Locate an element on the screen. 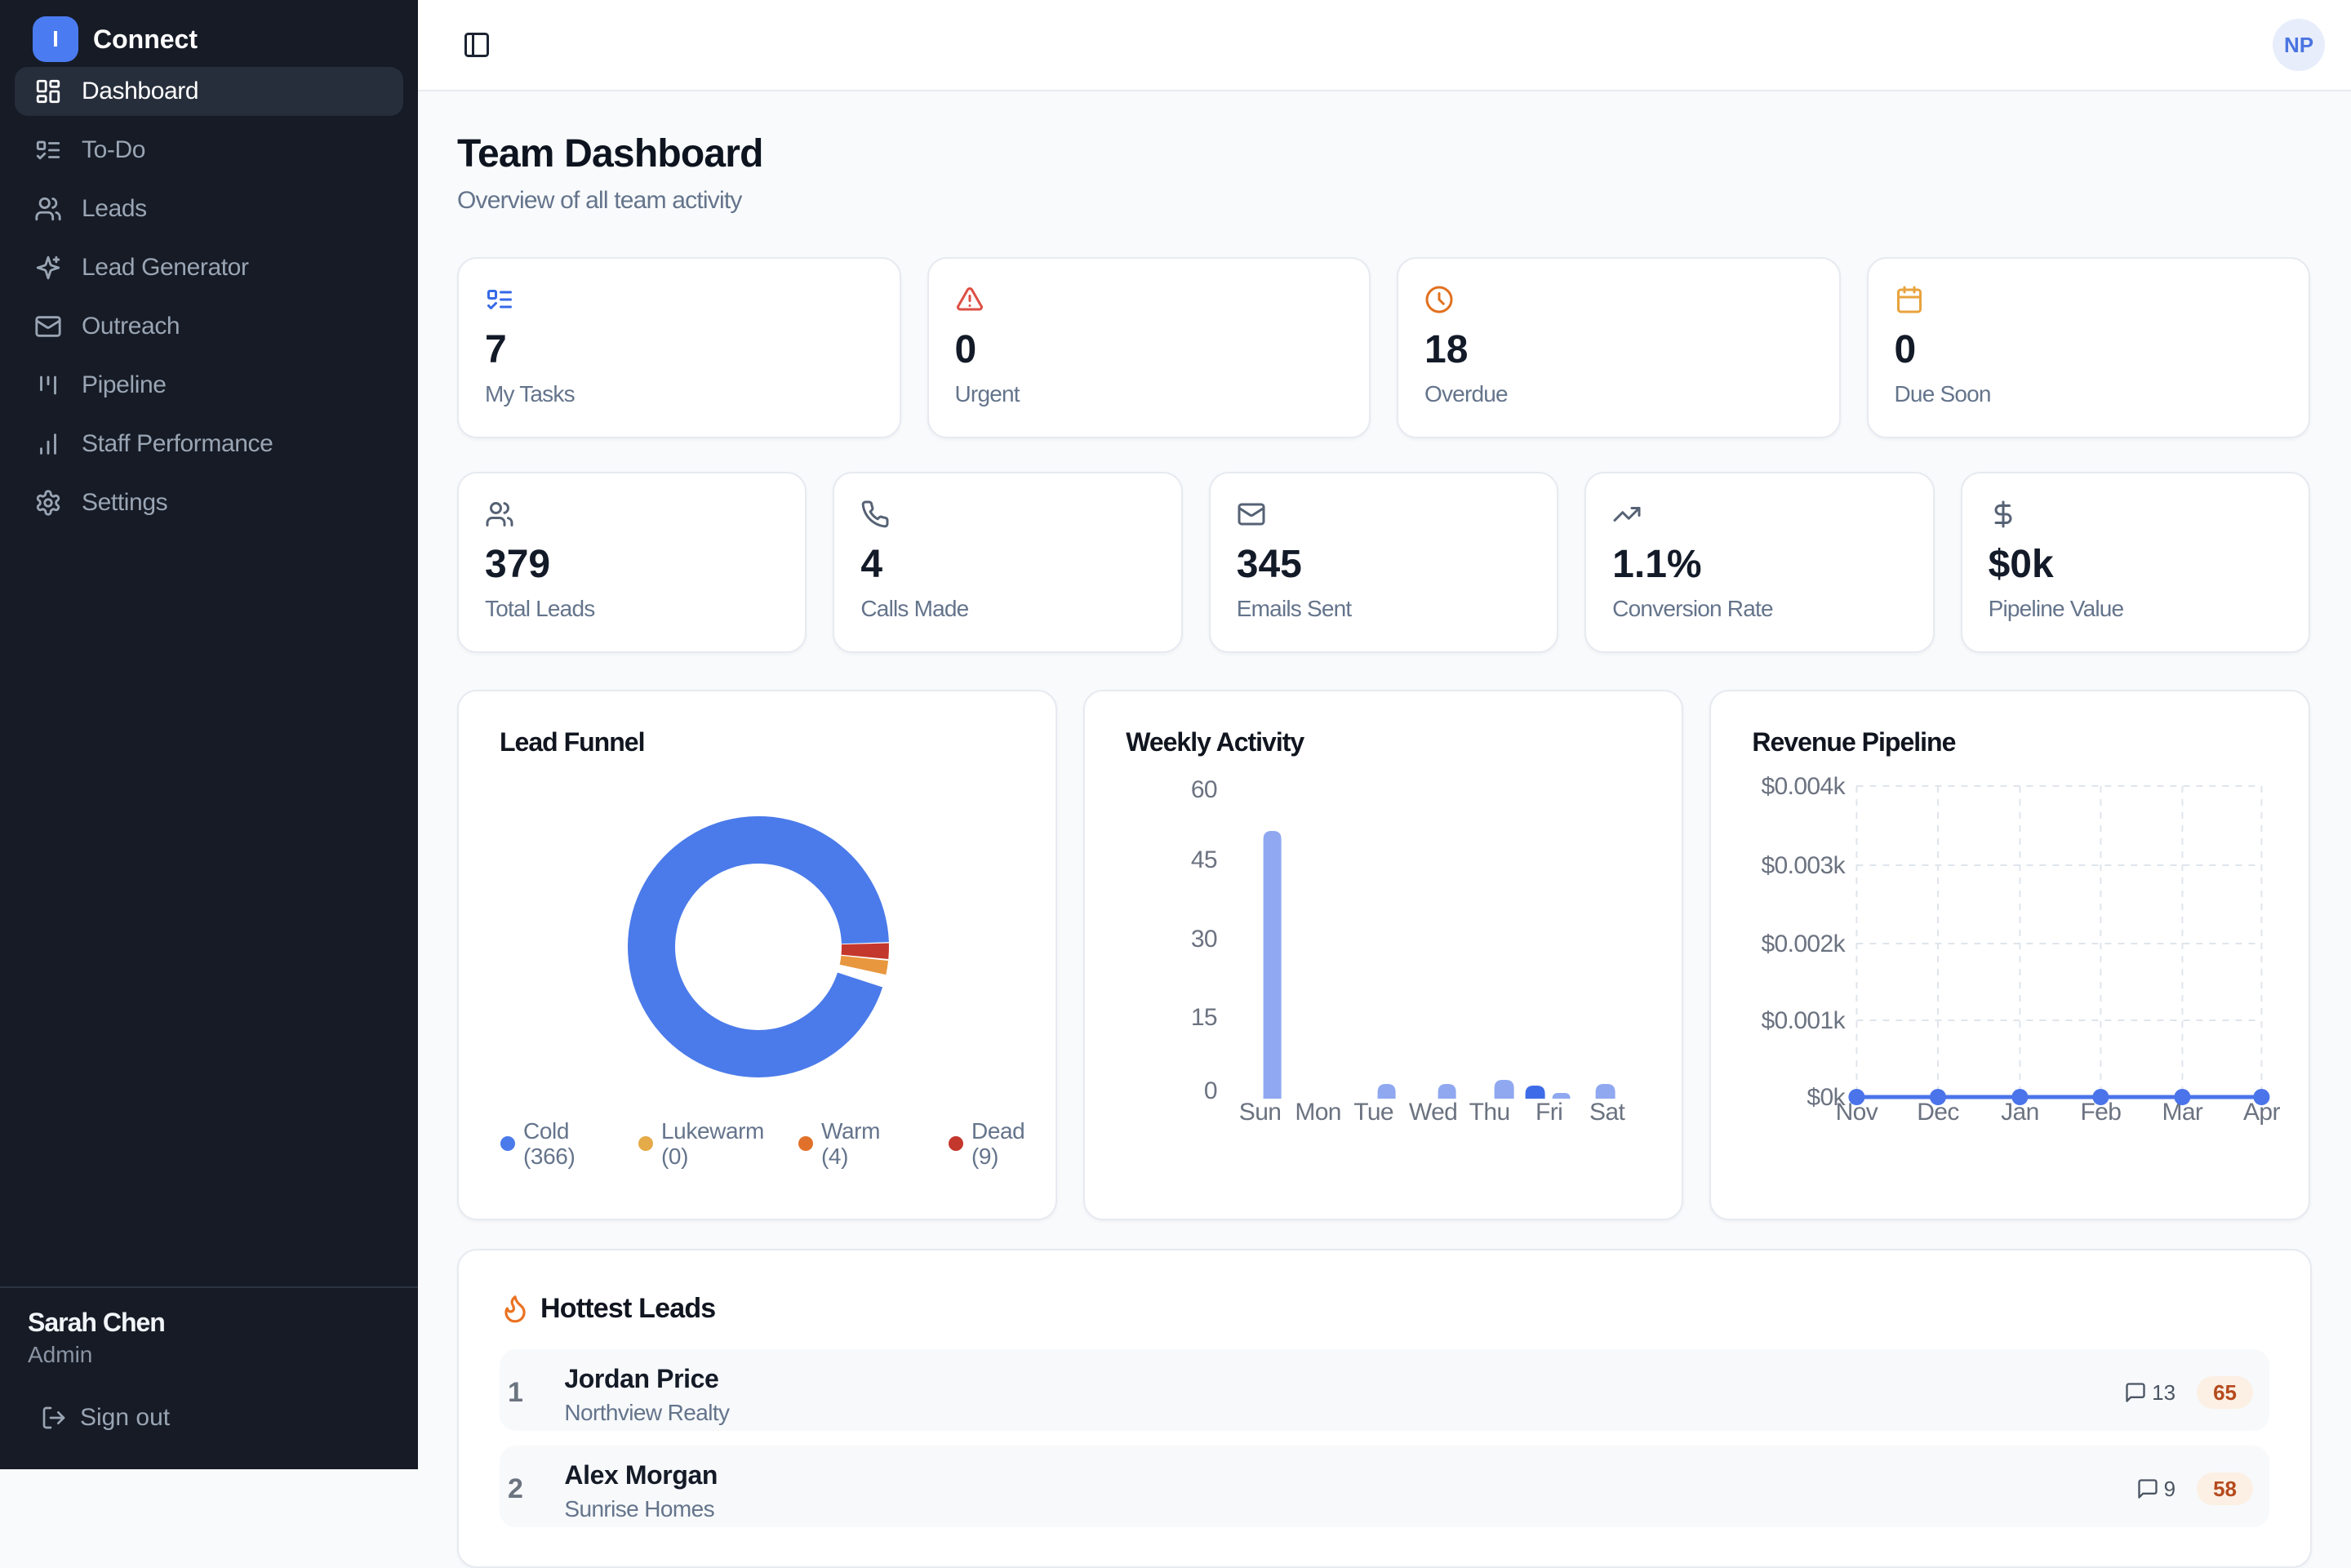  svg-text: Fri is located at coordinates (1548, 1112).